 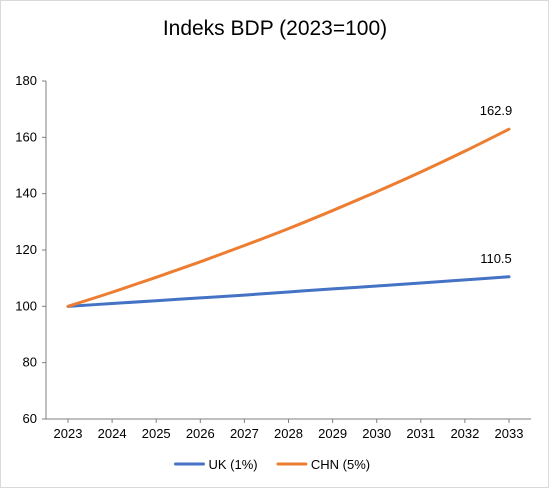 I want to click on y-tick-label: 180, so click(x=26, y=80).